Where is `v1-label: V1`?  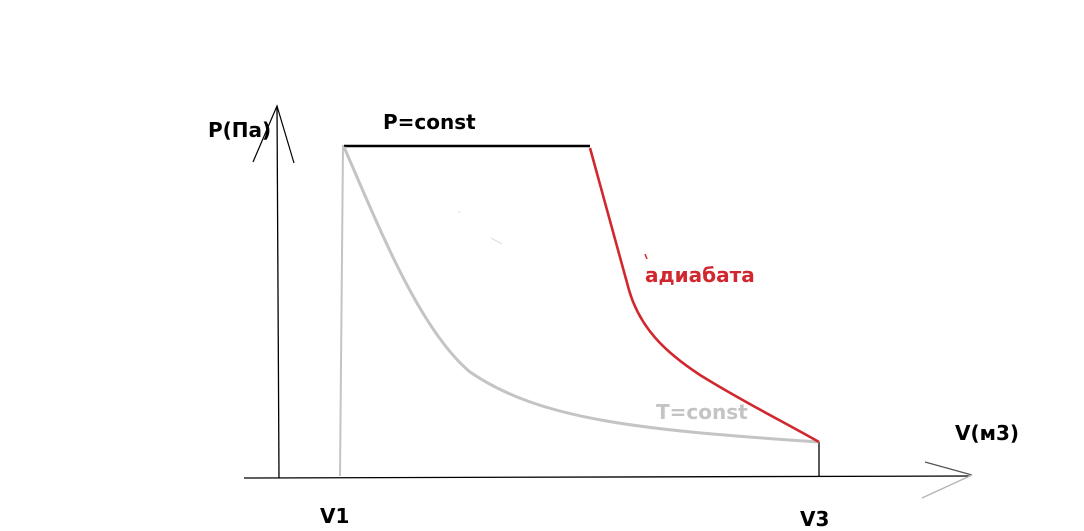 v1-label: V1 is located at coordinates (335, 516).